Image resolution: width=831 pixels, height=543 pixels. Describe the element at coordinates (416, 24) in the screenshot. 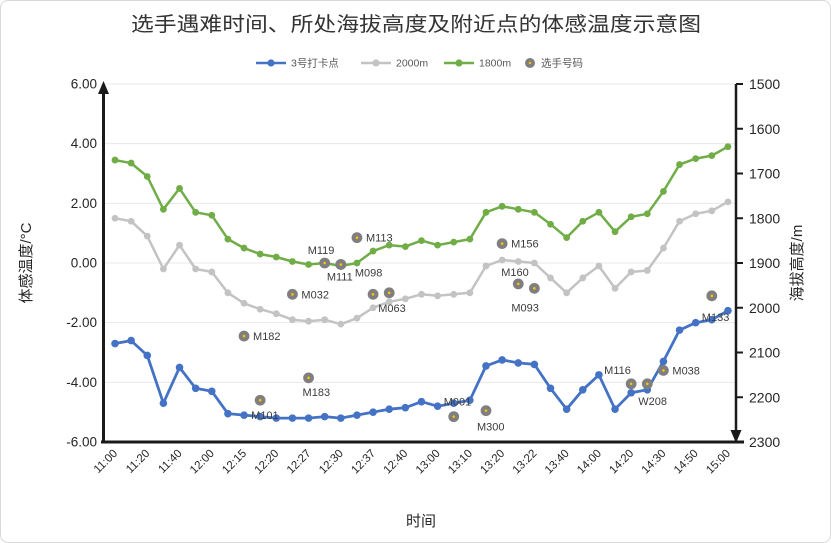

I see `chart-title: 选手遇难时间、所处海拔高度及附近点的体感温度示意图` at that location.